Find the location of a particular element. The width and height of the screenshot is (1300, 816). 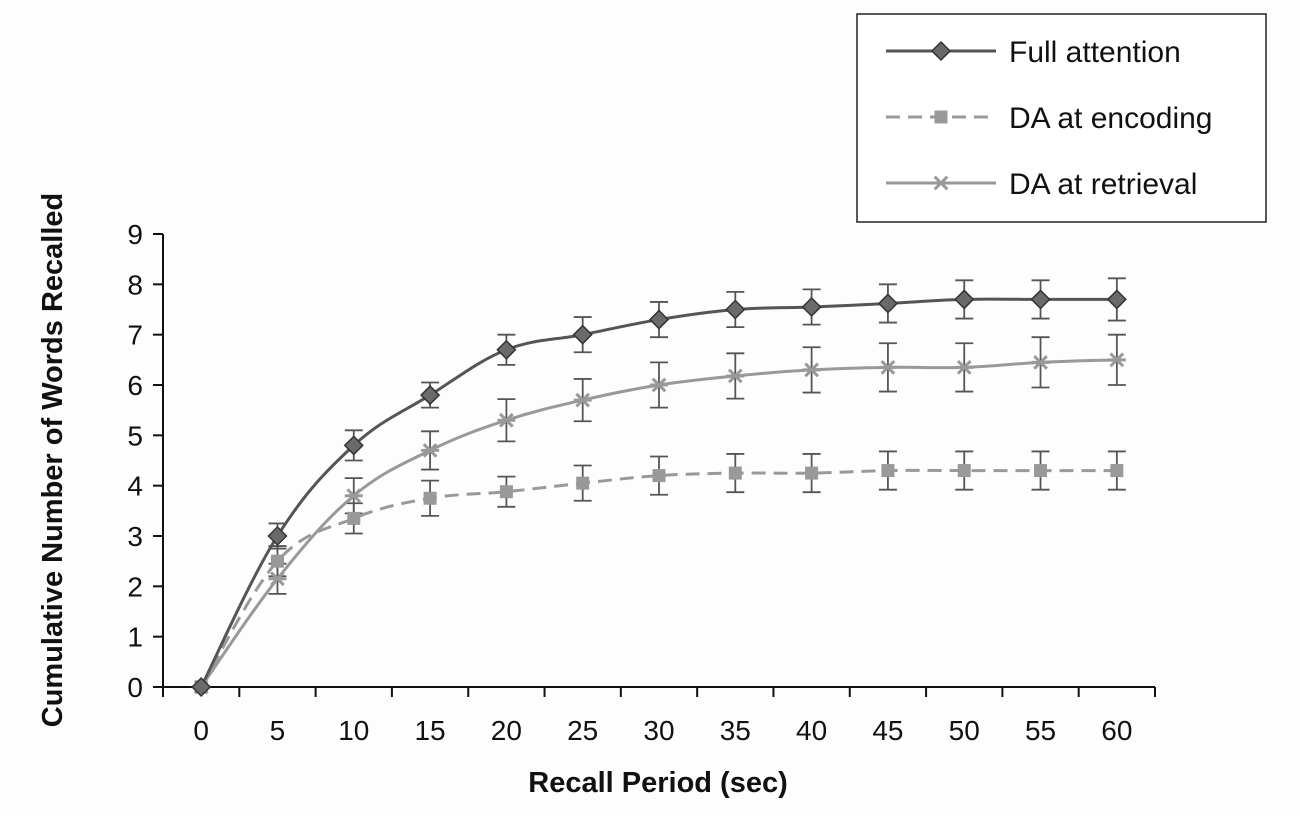

legend-marker-da-at-retrieval is located at coordinates (941, 183).